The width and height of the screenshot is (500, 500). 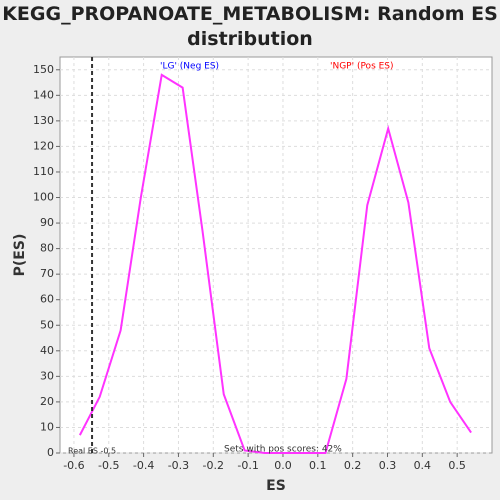 What do you see at coordinates (47, 299) in the screenshot?
I see `y-tick-label: 60` at bounding box center [47, 299].